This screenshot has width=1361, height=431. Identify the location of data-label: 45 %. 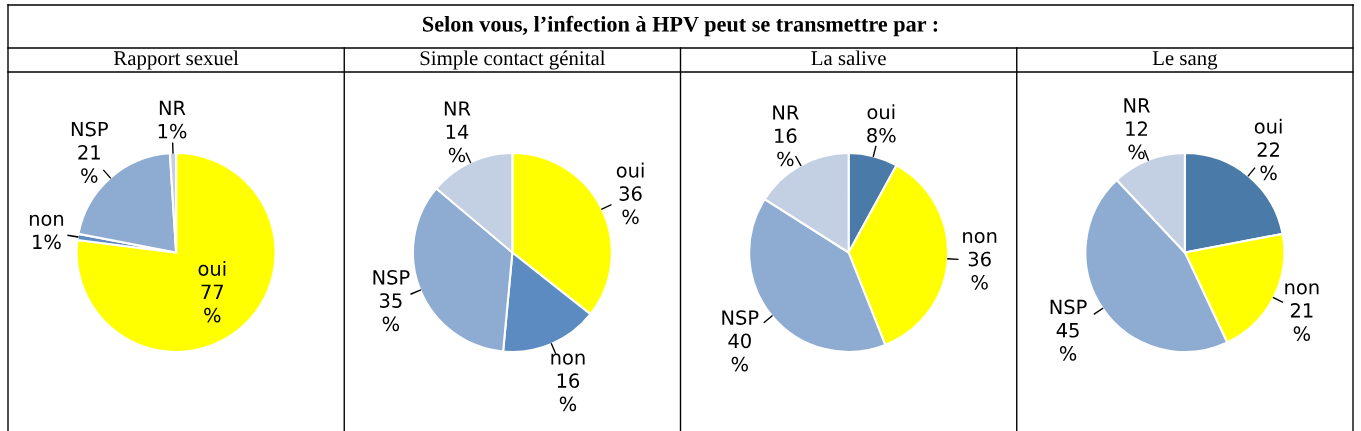
(1067, 342).